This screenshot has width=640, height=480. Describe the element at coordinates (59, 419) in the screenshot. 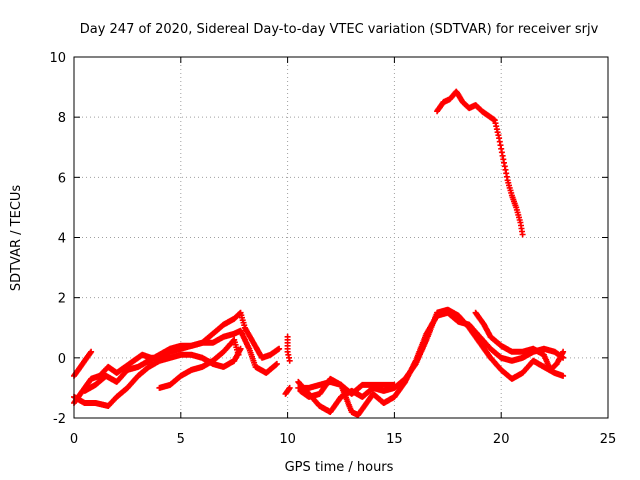

I see `y-tick-label: -2` at that location.